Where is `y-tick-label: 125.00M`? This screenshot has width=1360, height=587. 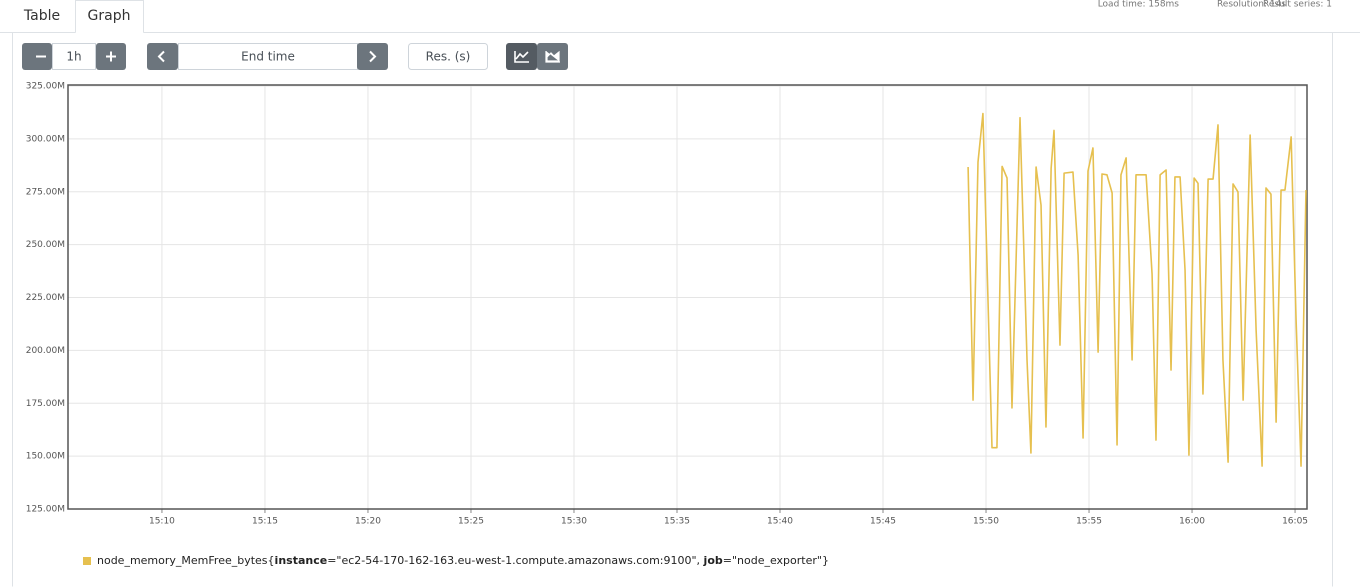 y-tick-label: 125.00M is located at coordinates (45, 510).